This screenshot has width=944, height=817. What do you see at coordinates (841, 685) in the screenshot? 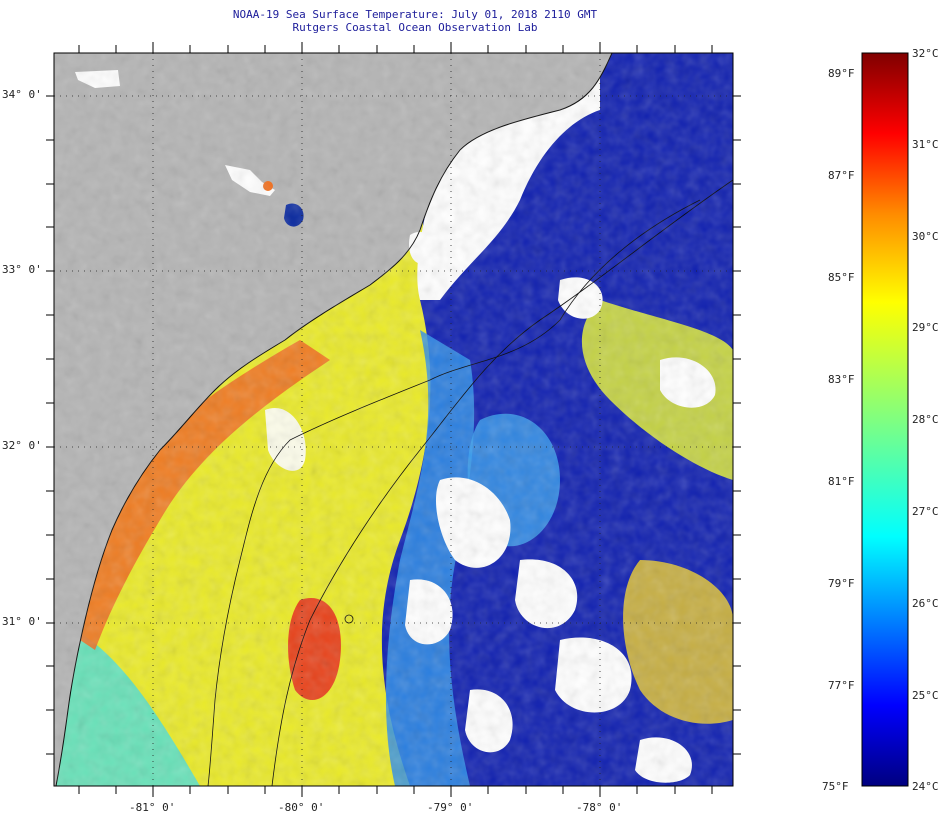
I see `cb-f-77: 77°F` at bounding box center [841, 685].